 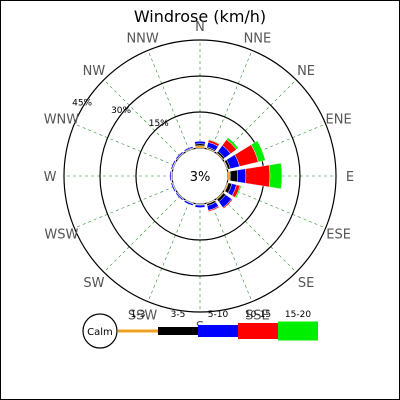 What do you see at coordinates (50, 177) in the screenshot?
I see `direction-label-w: W` at bounding box center [50, 177].